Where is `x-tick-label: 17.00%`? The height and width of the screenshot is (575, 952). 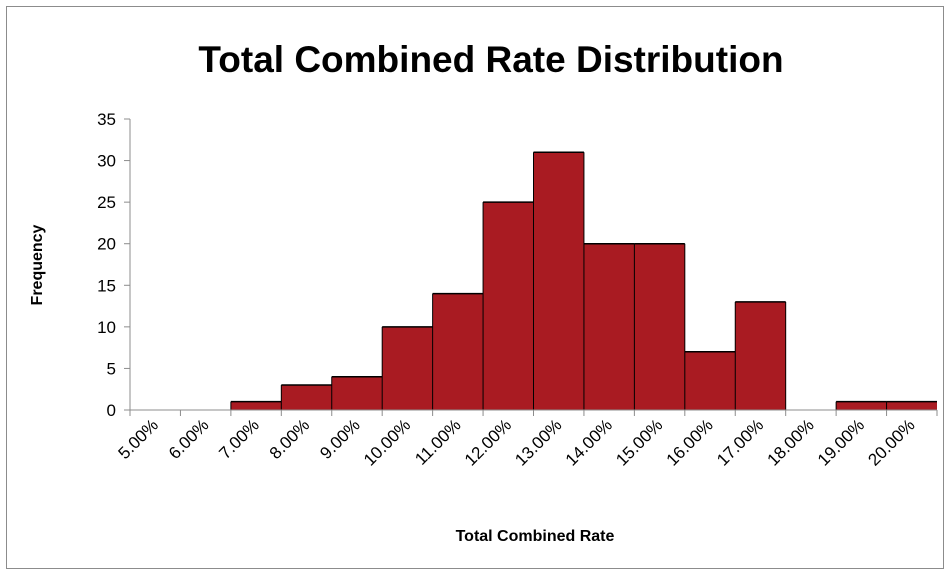 x-tick-label: 17.00% is located at coordinates (740, 442).